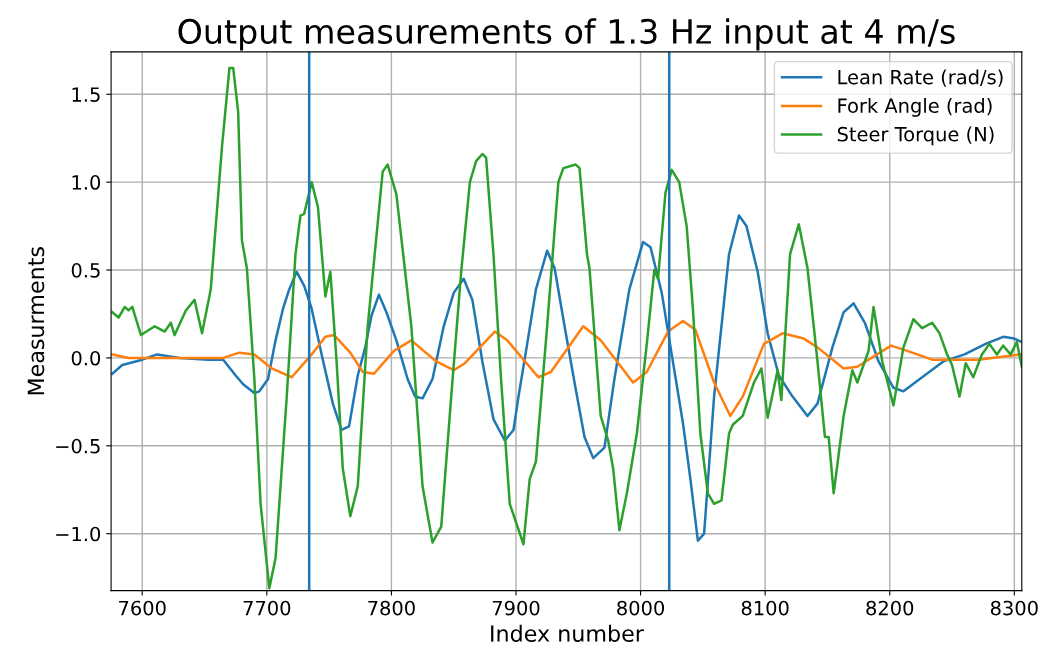 This screenshot has width=1048, height=657. I want to click on x-tick-label: 7700, so click(267, 608).